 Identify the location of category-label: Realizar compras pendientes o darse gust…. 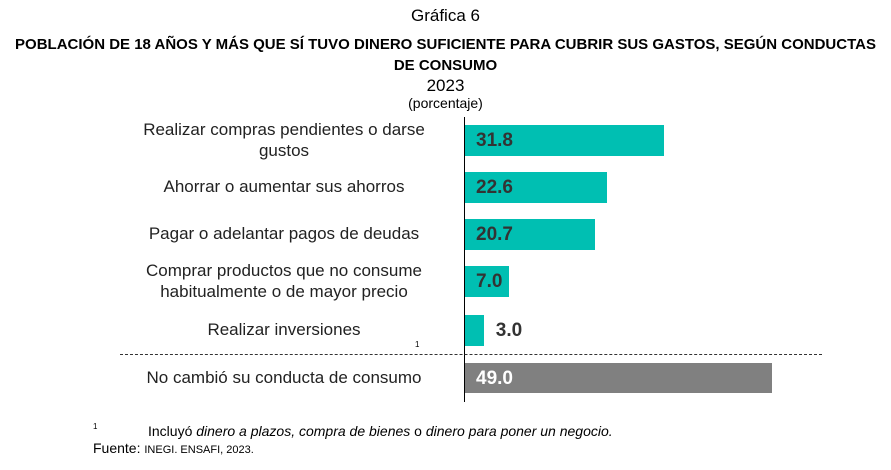
(284, 140).